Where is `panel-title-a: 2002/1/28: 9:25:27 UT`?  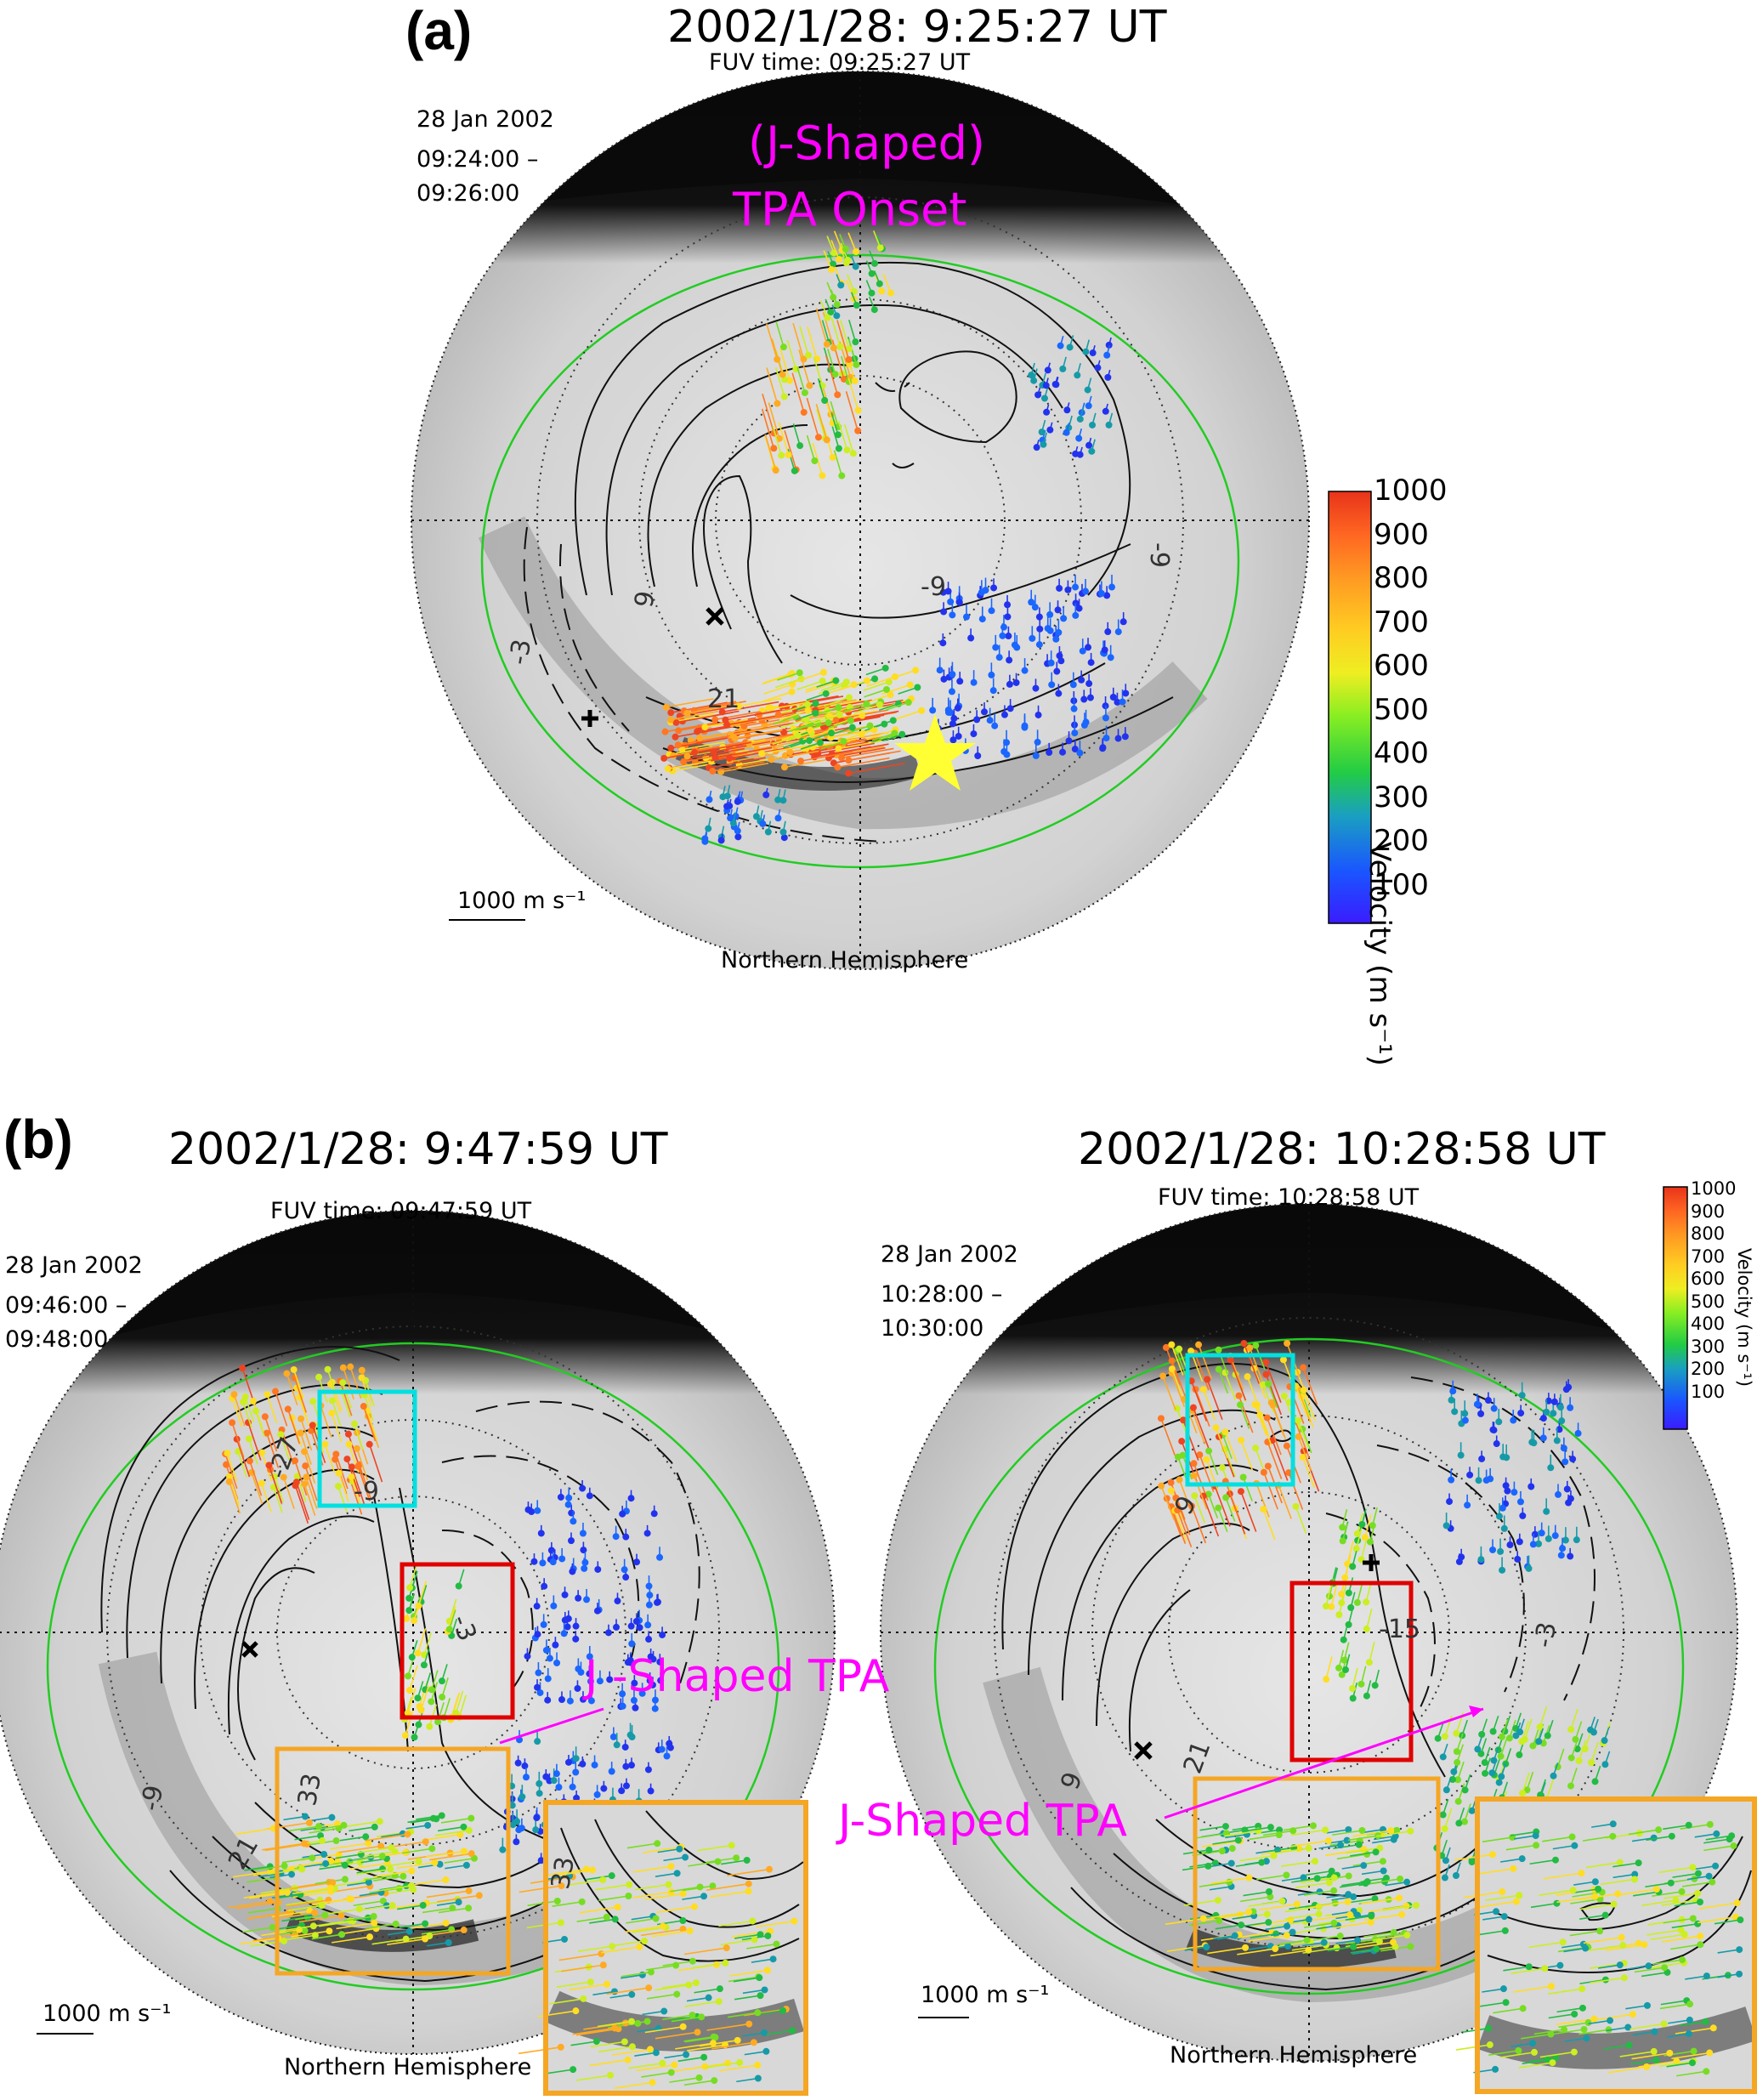 panel-title-a: 2002/1/28: 9:25:27 UT is located at coordinates (917, 27).